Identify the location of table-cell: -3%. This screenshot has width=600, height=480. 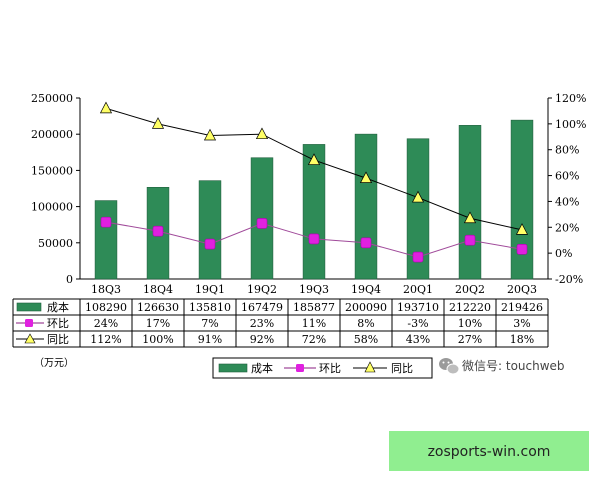
(417, 323).